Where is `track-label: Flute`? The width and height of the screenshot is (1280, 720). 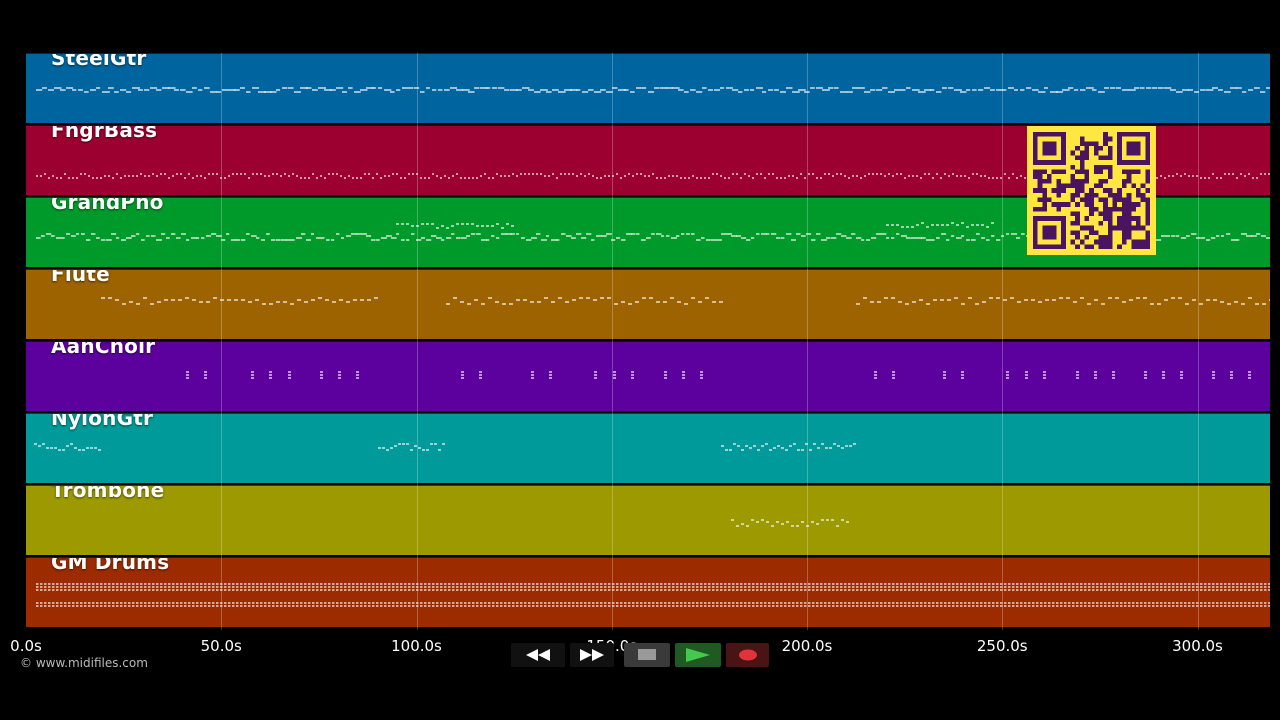
track-label: Flute is located at coordinates (80, 277).